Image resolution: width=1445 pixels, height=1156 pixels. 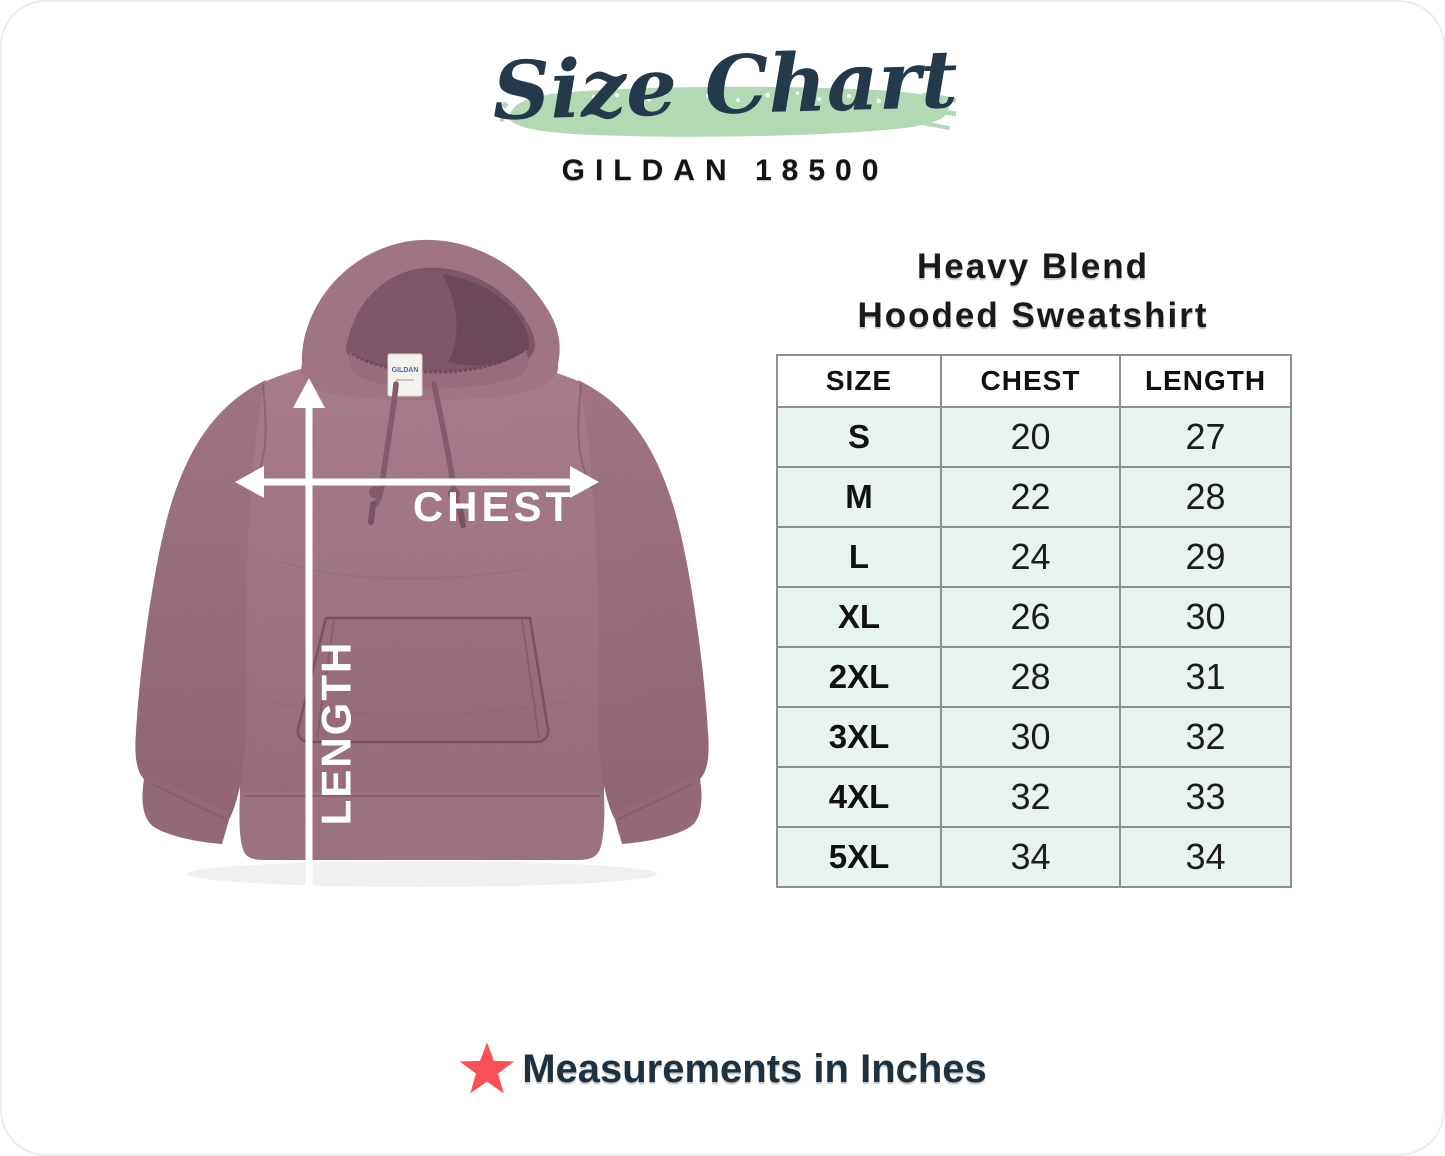 I want to click on size-cell: 5XL, so click(x=859, y=857).